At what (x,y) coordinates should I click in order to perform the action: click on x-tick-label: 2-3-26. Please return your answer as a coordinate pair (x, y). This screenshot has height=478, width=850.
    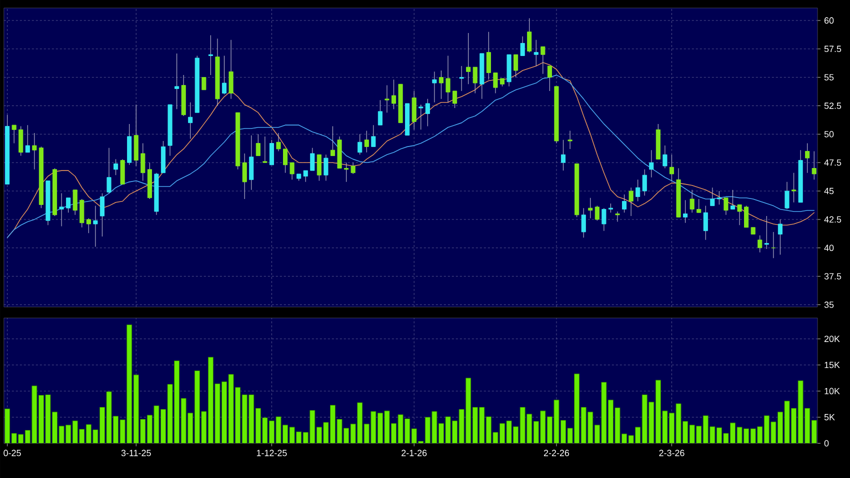
    Looking at the image, I should click on (671, 453).